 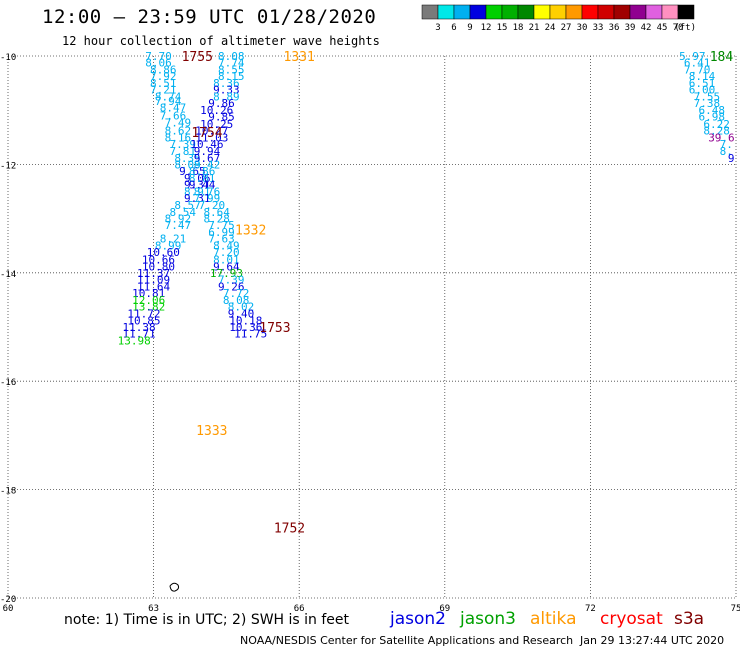 I want to click on wave-height-value: 7.21, so click(x=163, y=90).